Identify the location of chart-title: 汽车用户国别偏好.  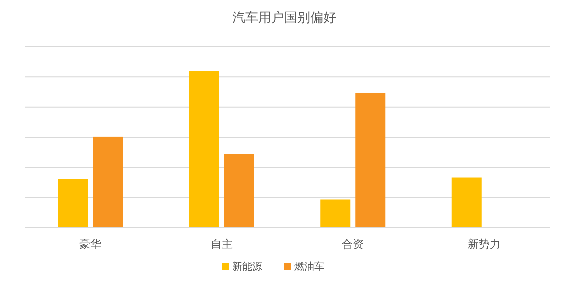
(284, 18).